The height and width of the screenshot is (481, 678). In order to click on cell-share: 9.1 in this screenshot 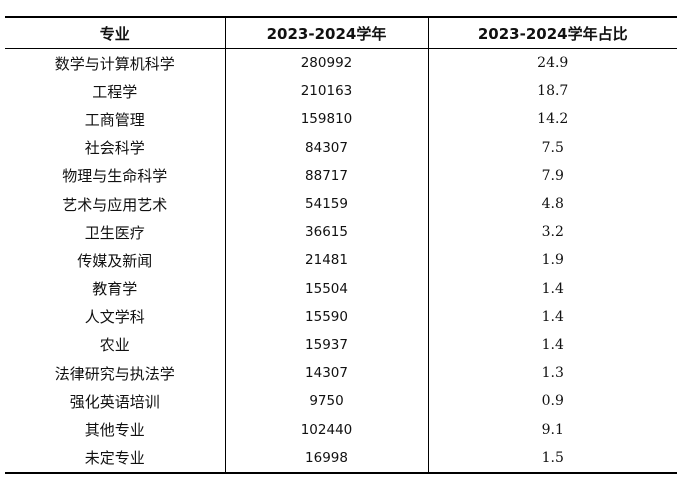, I will do `click(552, 429)`.